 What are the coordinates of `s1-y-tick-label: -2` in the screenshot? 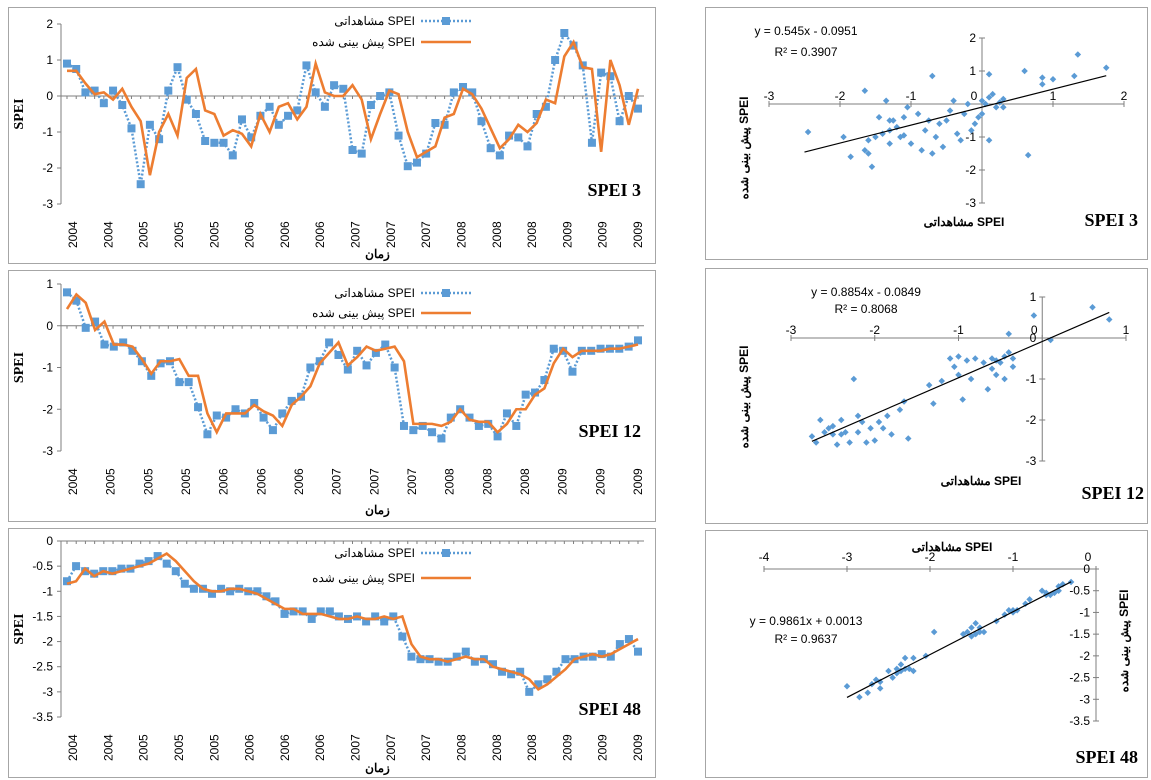 It's located at (1031, 420).